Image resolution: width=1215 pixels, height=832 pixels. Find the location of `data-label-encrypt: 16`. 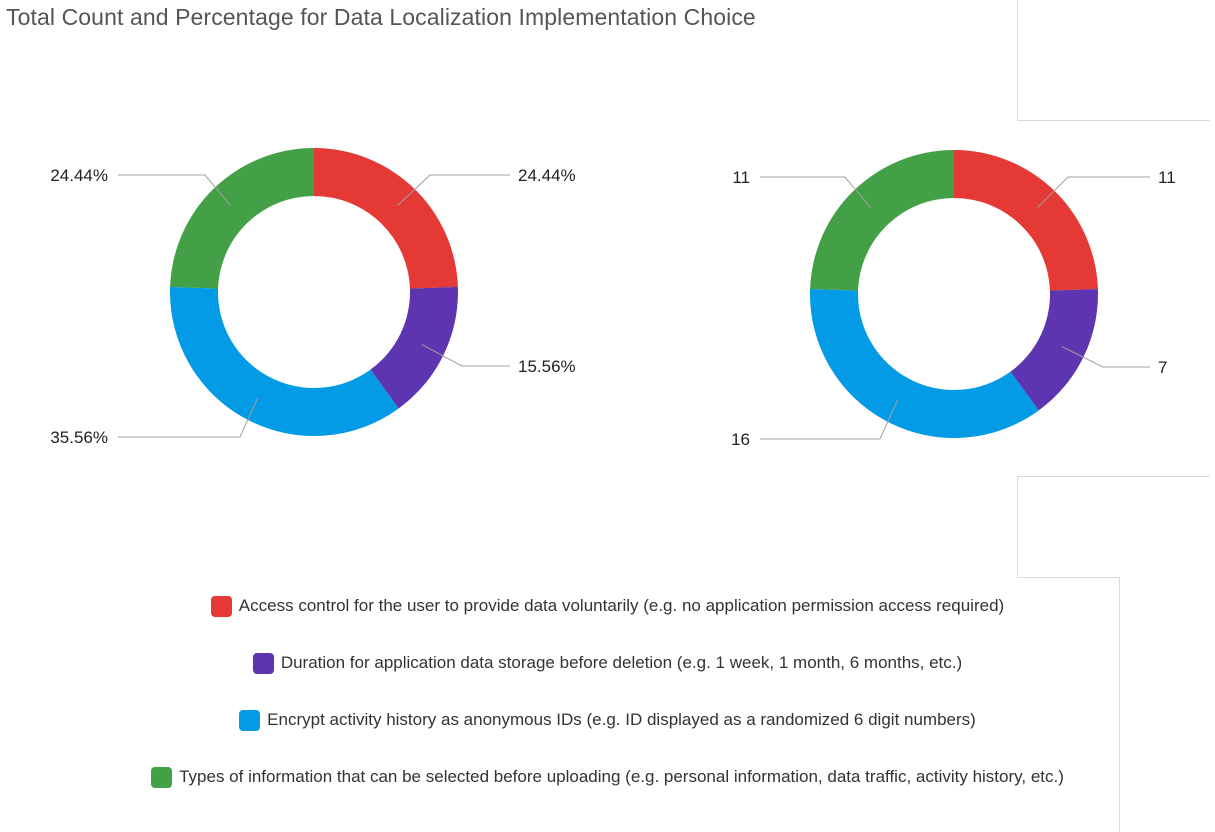

data-label-encrypt: 16 is located at coordinates (740, 439).